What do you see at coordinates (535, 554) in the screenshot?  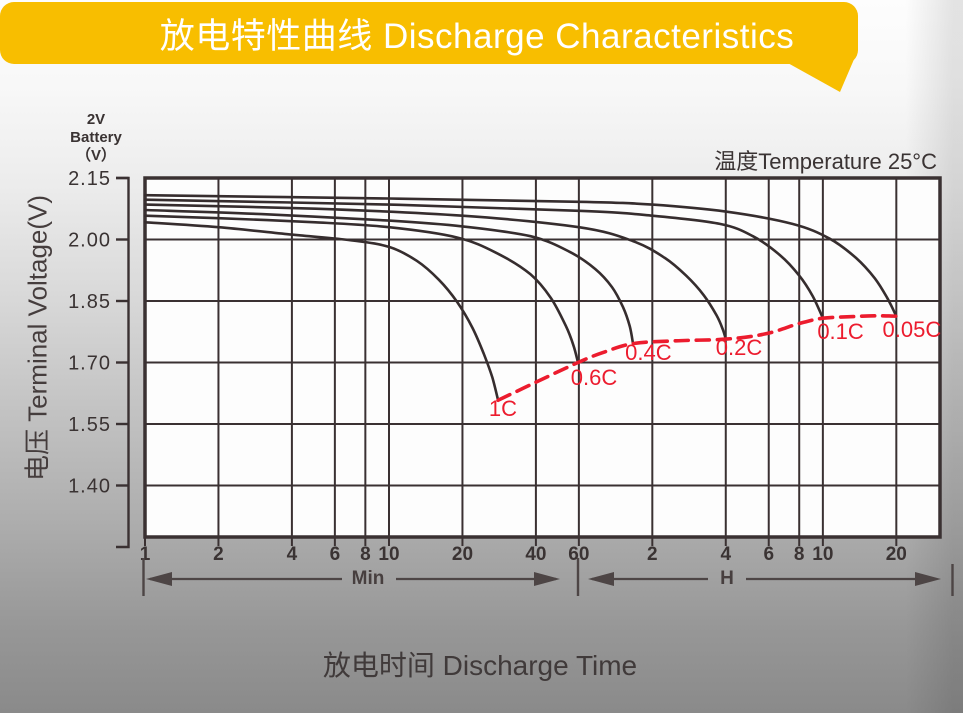 I see `x-tick-label: 40` at bounding box center [535, 554].